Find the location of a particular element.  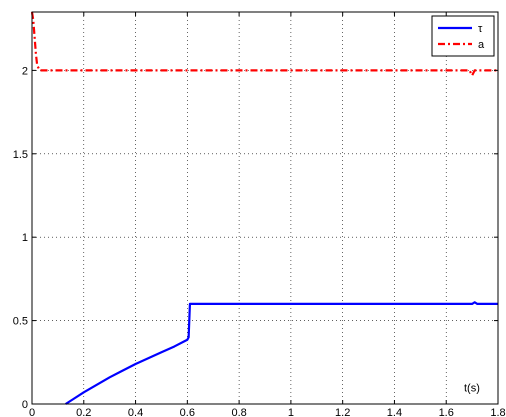

x-axis-label: t(s) is located at coordinates (472, 389).